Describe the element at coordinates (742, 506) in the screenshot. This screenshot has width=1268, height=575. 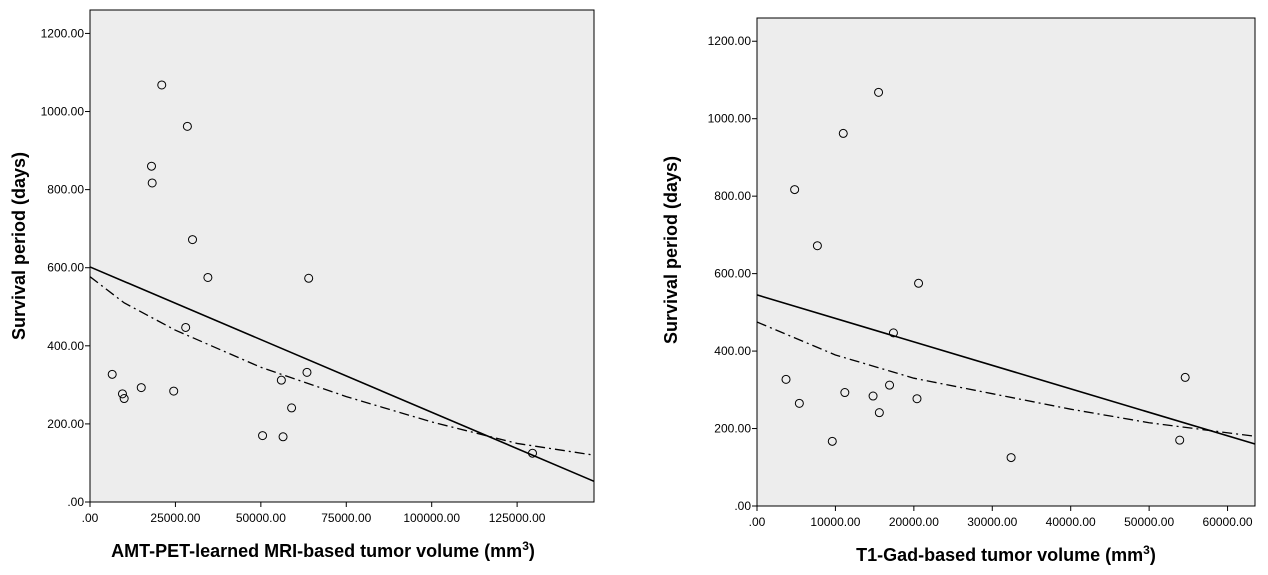
I see `chart-2-y-tick-label: .00` at that location.